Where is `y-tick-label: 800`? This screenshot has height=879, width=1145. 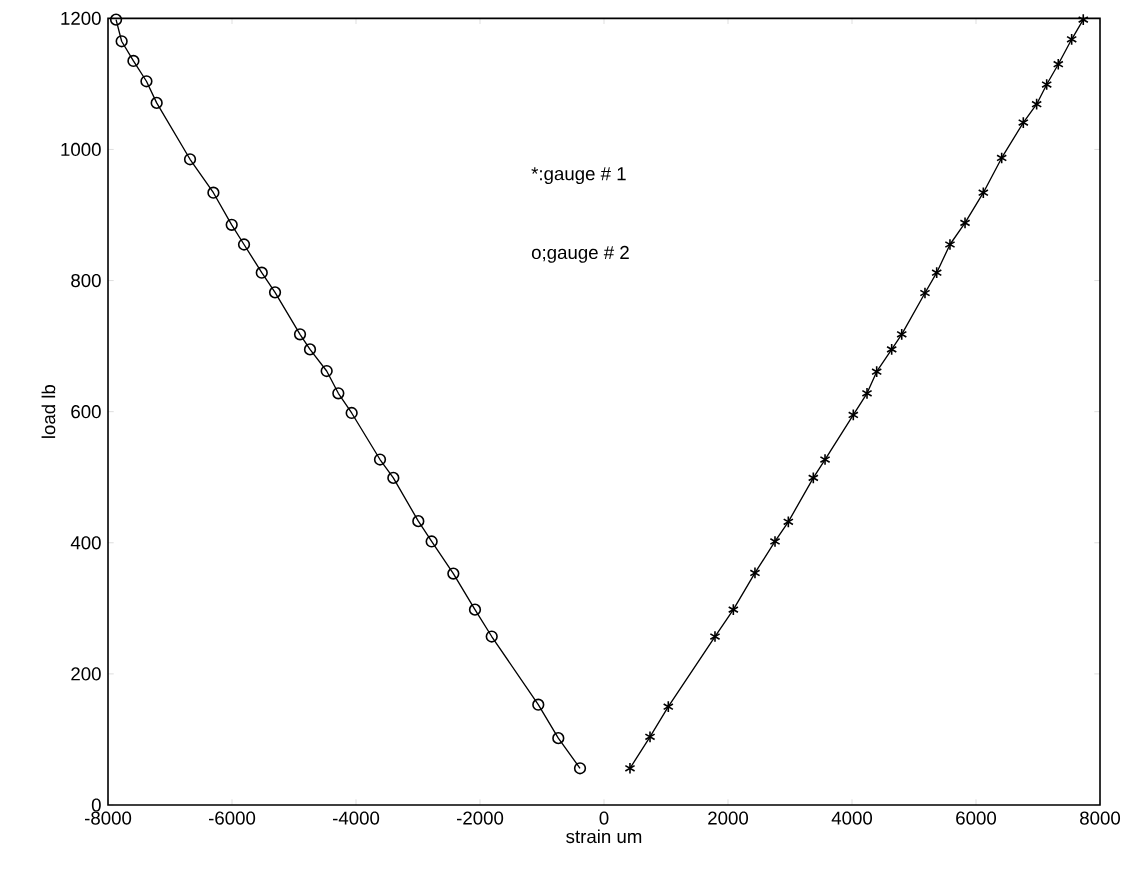
y-tick-label: 800 is located at coordinates (86, 280).